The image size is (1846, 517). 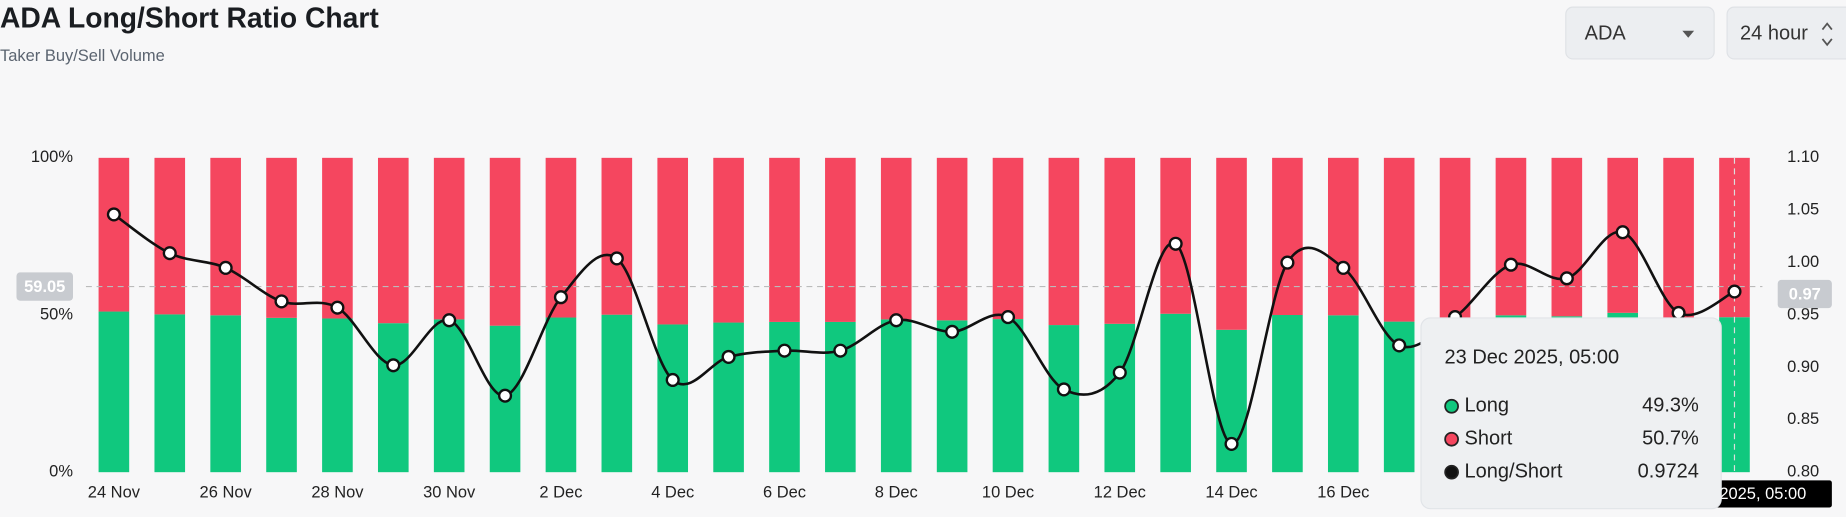 I want to click on crosshair-y2-box, so click(x=1804, y=294).